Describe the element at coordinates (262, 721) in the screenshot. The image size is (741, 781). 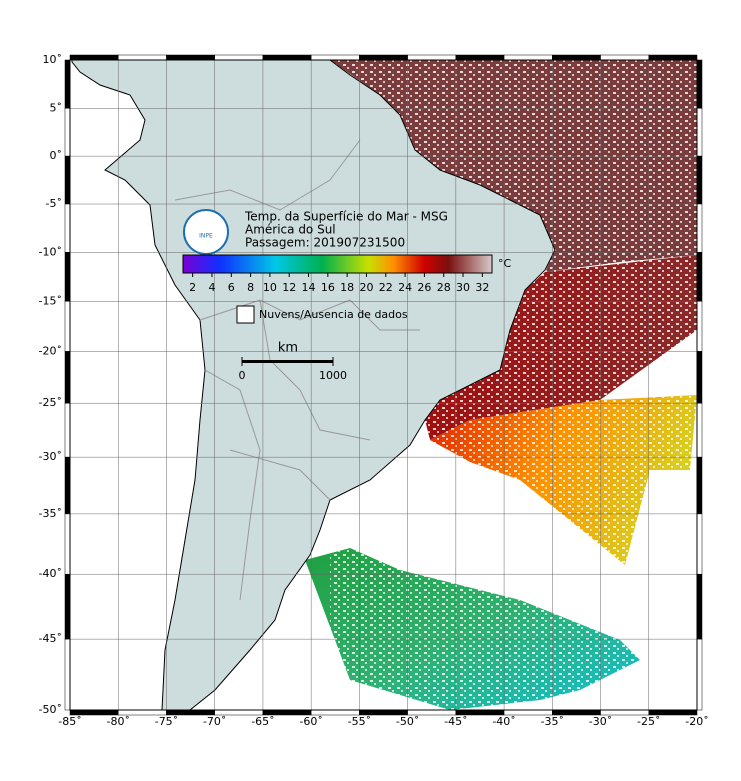
I see `x-tick-label: -65˚` at that location.